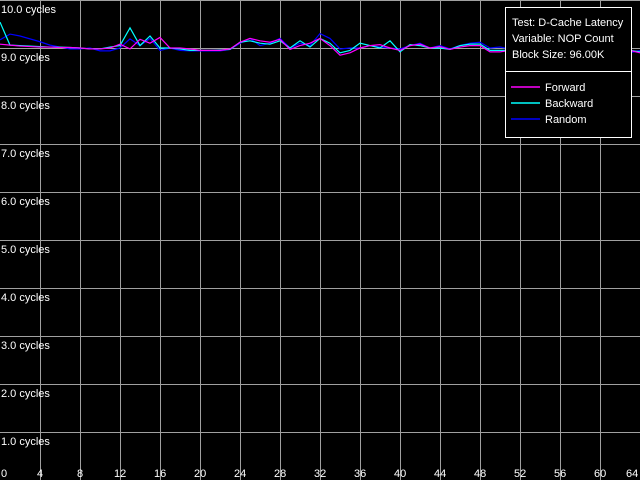  What do you see at coordinates (558, 55) in the screenshot?
I see `info-block-size: Block Size: 96.00K` at bounding box center [558, 55].